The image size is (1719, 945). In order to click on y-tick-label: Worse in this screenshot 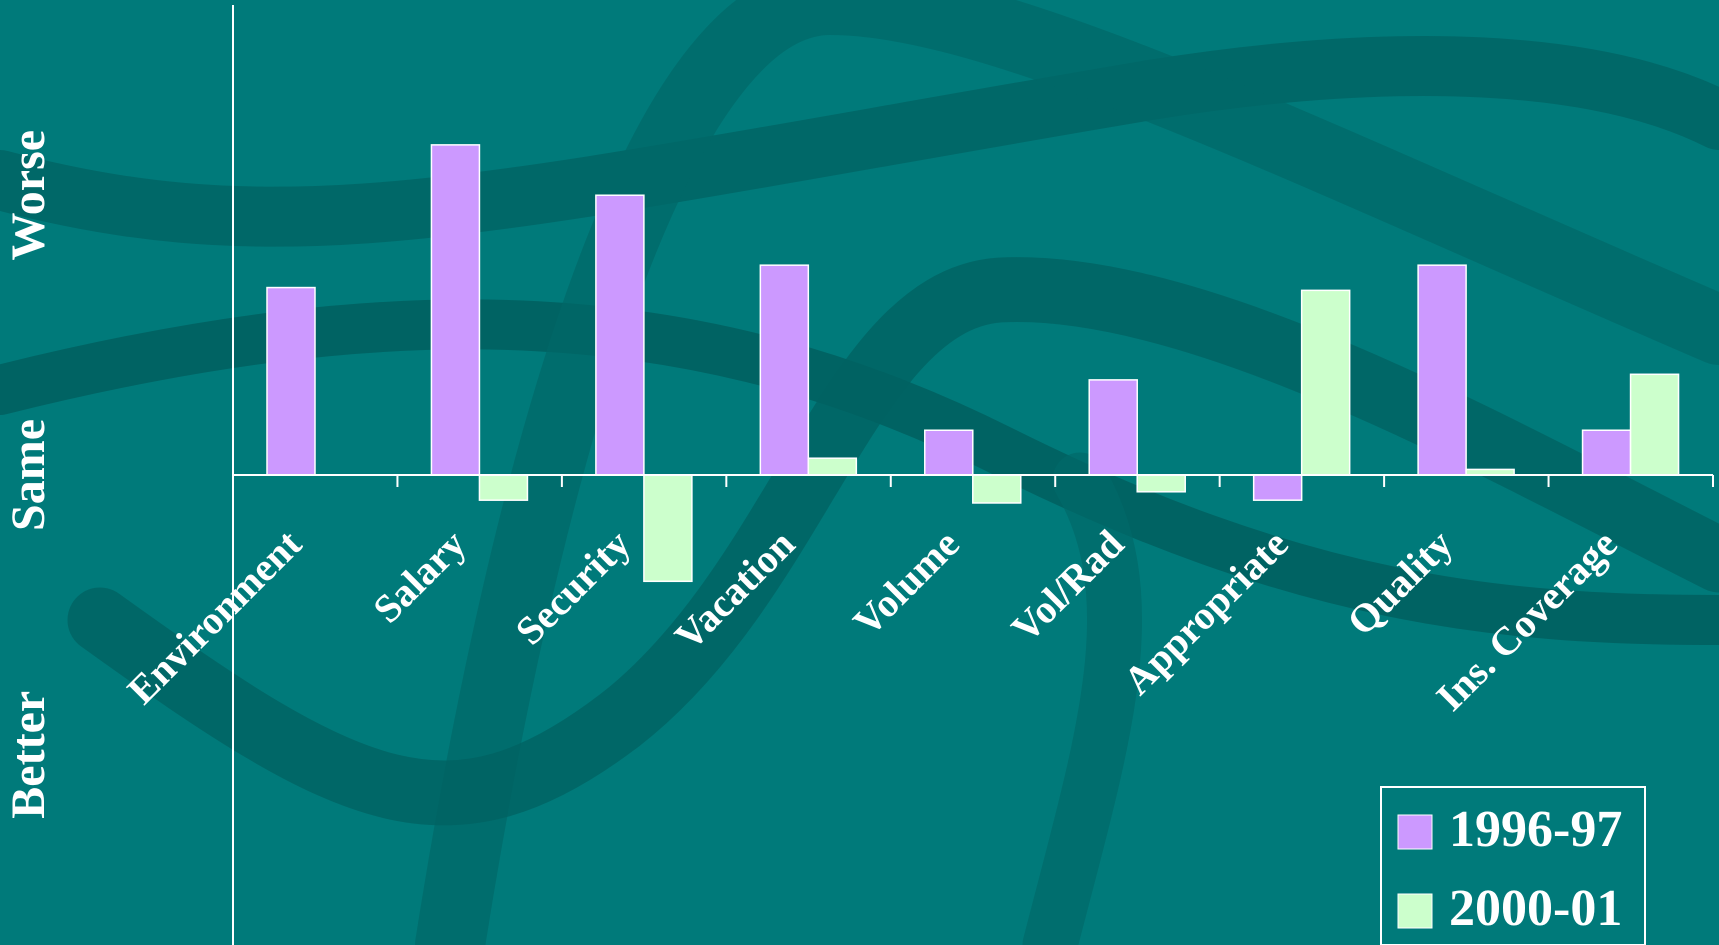, I will do `click(28, 195)`.